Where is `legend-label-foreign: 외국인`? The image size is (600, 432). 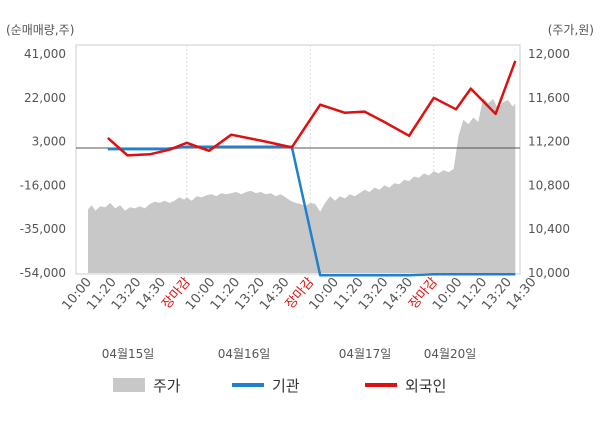
legend-label-foreign: 외국인 is located at coordinates (425, 386).